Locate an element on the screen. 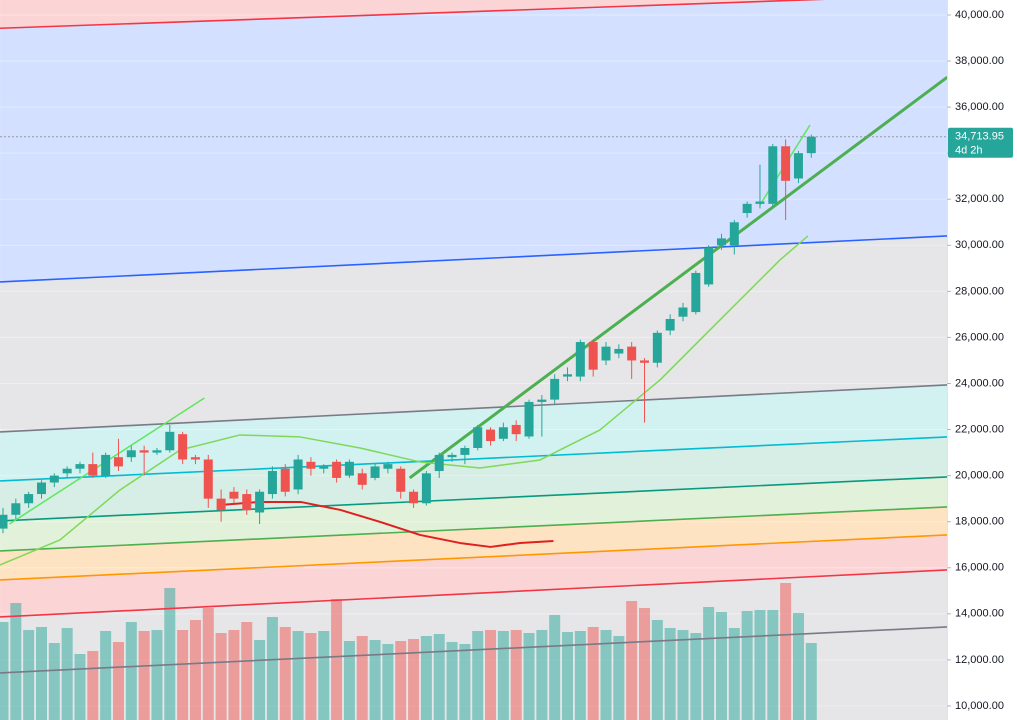 Image resolution: width=1017 pixels, height=720 pixels. y-tick-label: 20,000.00 is located at coordinates (979, 476).